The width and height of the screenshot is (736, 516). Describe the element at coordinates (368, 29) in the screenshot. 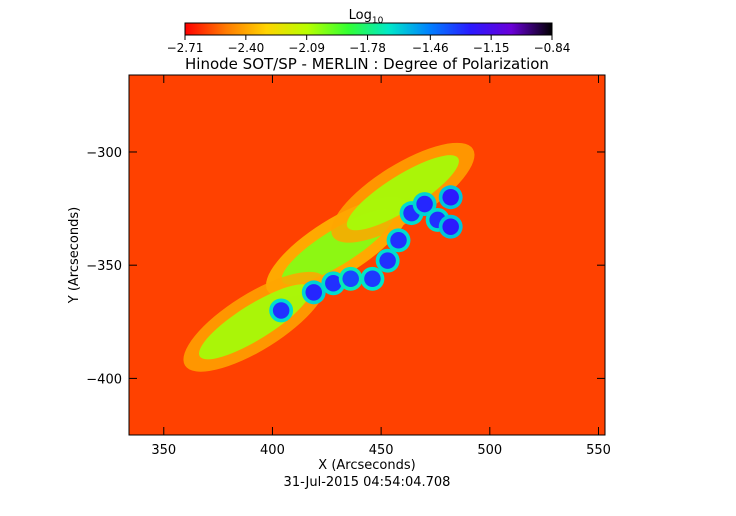

I see `colorbar` at that location.